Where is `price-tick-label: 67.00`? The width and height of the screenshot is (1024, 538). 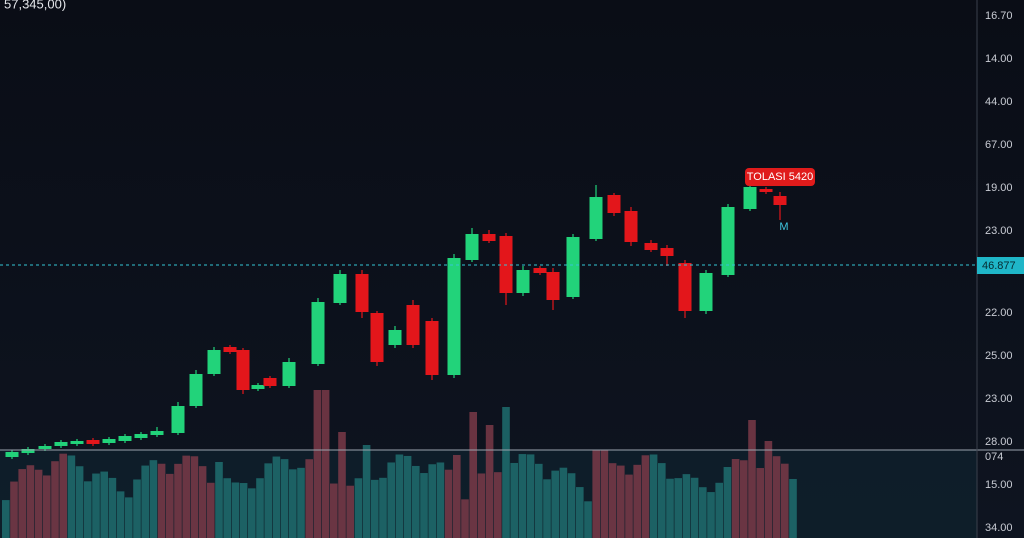 price-tick-label: 67.00 is located at coordinates (999, 145).